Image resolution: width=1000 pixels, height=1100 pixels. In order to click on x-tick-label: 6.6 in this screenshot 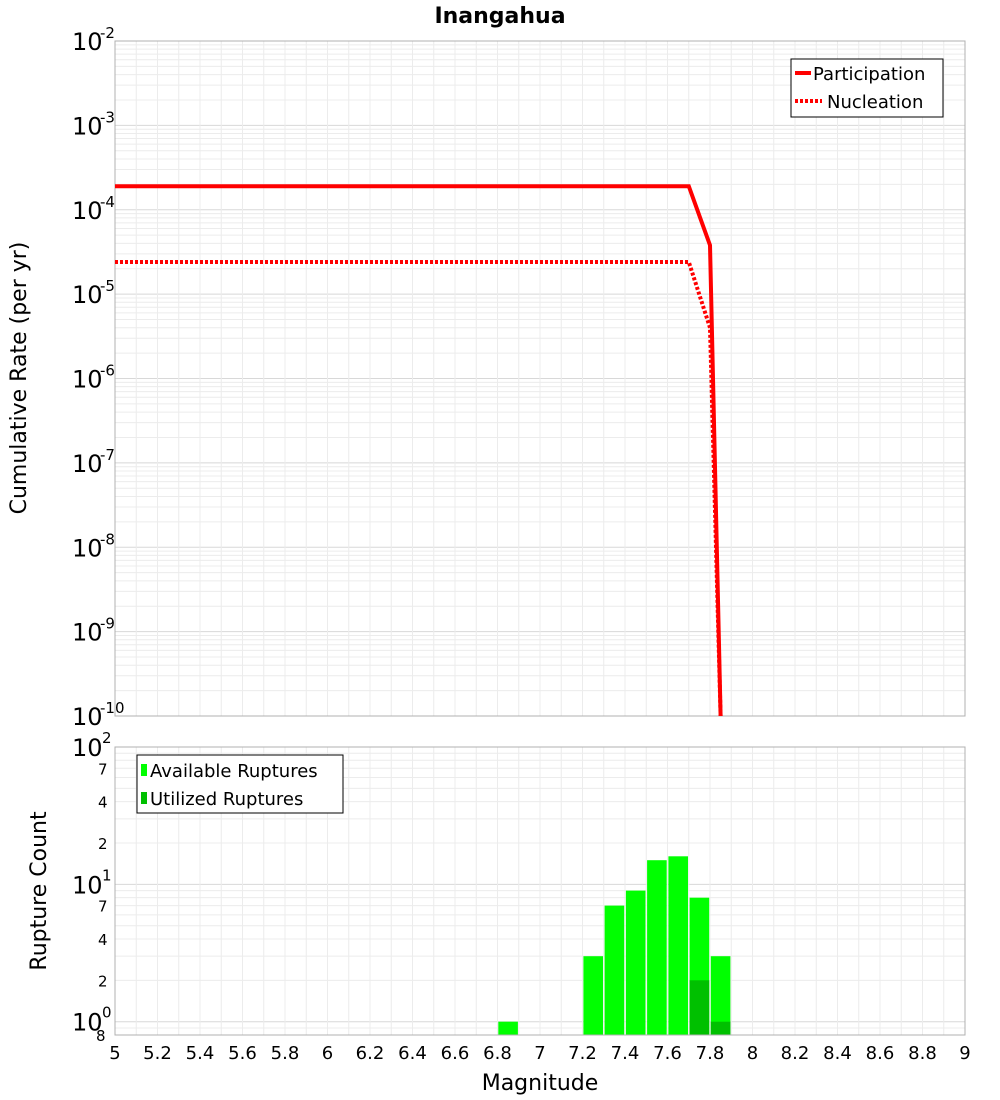, I will do `click(455, 1053)`.